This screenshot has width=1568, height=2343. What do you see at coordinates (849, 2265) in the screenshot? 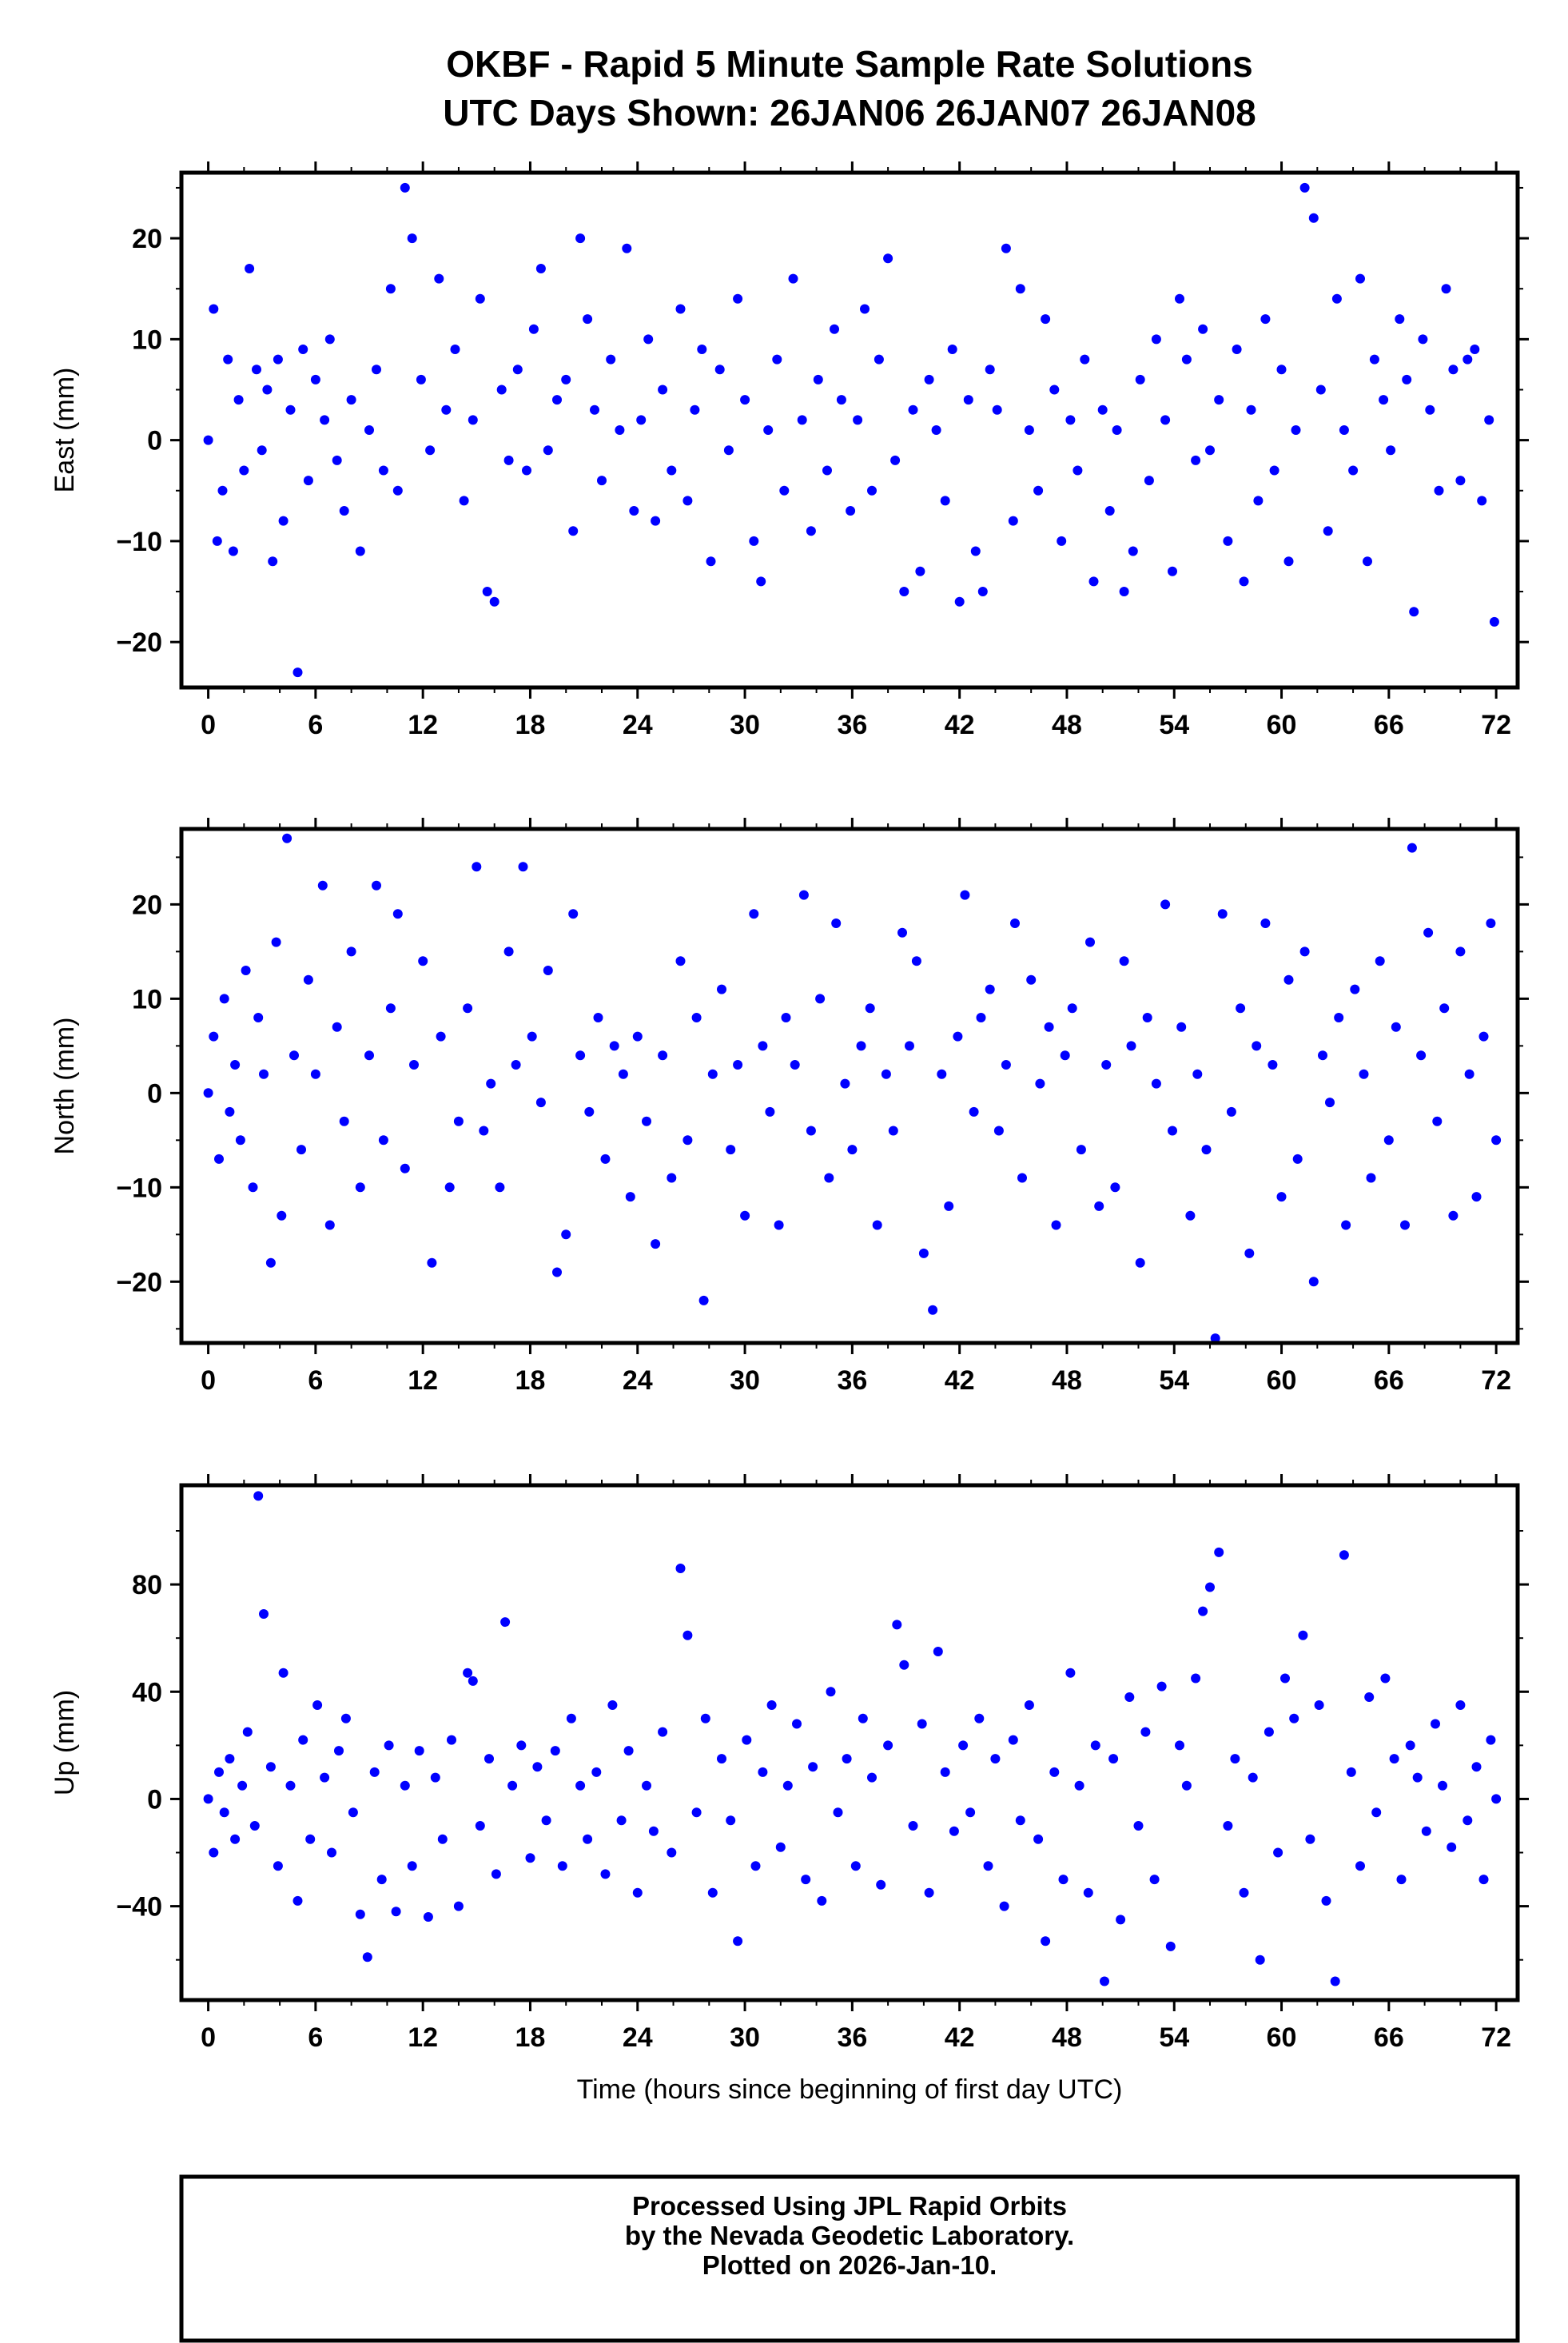
I see `footer-line-3: Plotted on 2026-Jan-10.` at bounding box center [849, 2265].